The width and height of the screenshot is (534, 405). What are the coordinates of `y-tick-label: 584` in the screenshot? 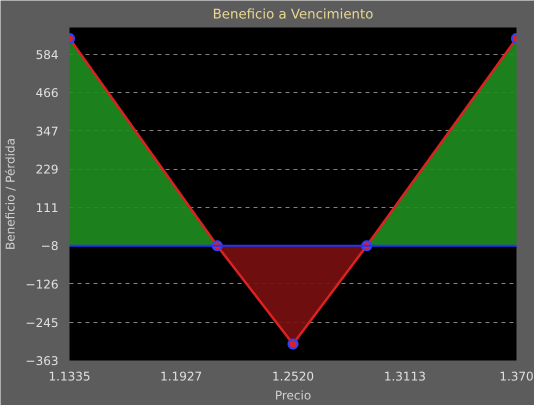 It's located at (47, 55).